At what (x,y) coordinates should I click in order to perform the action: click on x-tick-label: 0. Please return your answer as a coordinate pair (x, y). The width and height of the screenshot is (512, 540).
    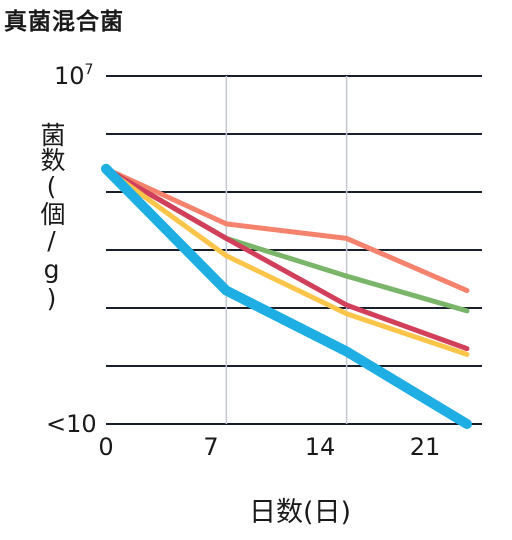
    Looking at the image, I should click on (105, 447).